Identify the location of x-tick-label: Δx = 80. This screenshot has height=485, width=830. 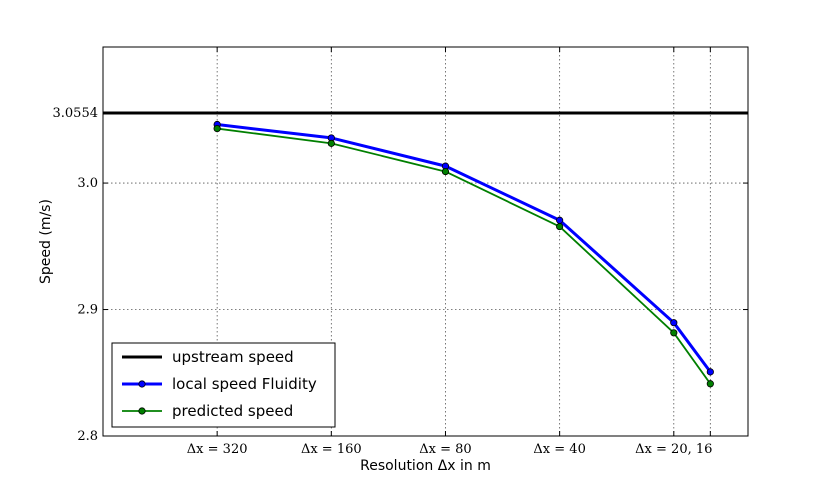
(445, 449).